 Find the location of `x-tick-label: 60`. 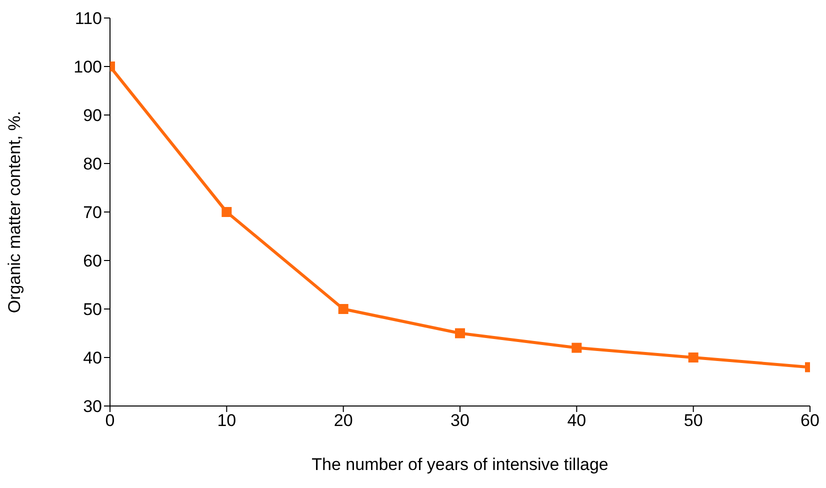

x-tick-label: 60 is located at coordinates (810, 420).